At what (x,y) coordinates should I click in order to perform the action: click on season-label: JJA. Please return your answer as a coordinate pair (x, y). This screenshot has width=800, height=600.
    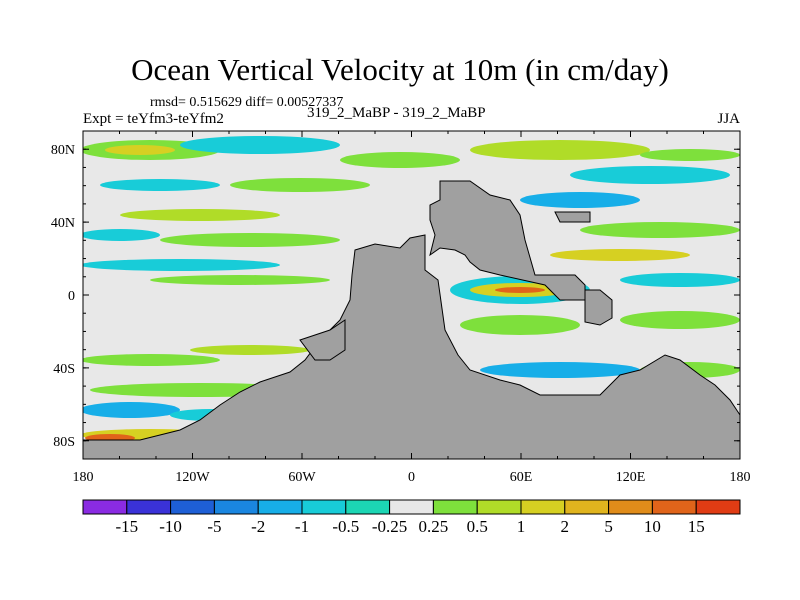
    Looking at the image, I should click on (728, 119).